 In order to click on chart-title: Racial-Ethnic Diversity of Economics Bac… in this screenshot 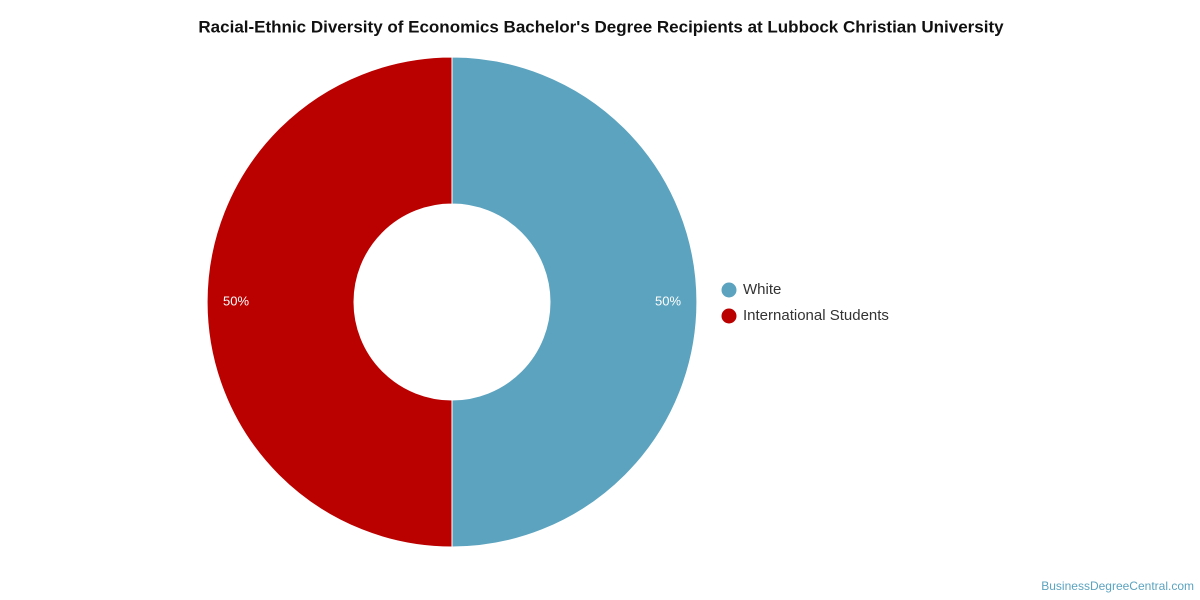, I will do `click(601, 26)`.